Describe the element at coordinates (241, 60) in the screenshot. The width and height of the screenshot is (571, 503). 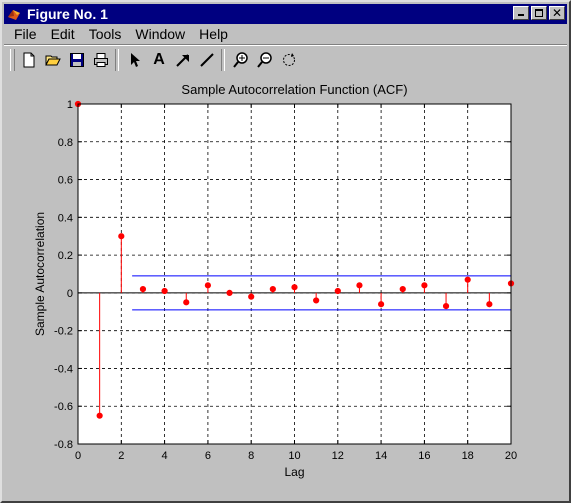
I see `zoom-in-icon` at that location.